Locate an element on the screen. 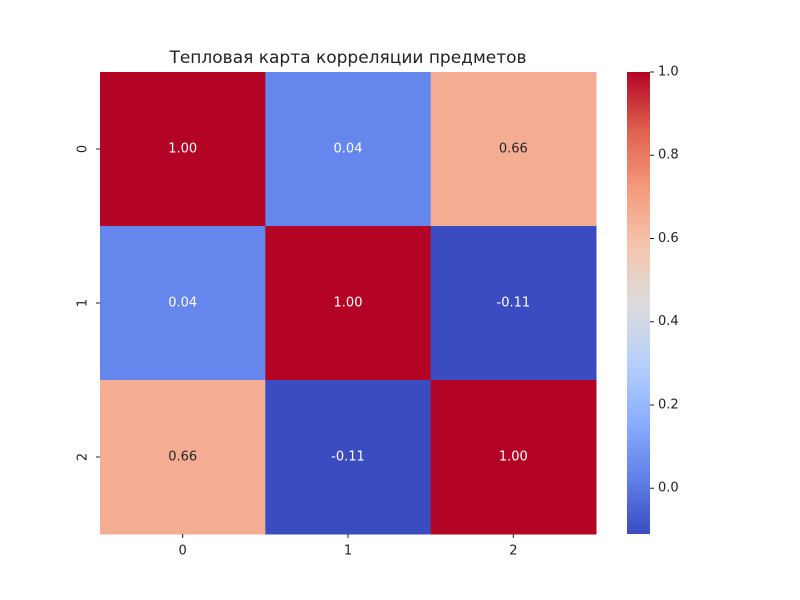  y-tick-label: 0 is located at coordinates (83, 149).